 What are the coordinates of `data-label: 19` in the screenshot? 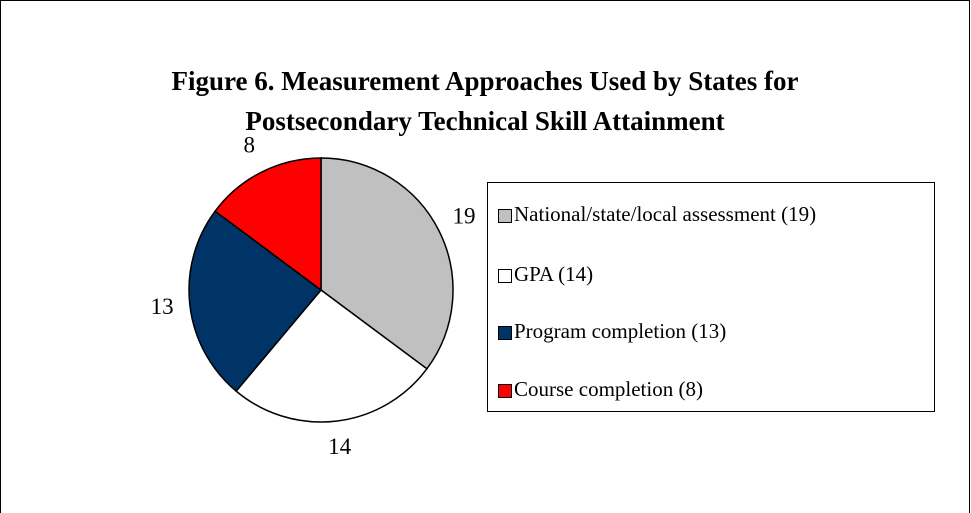 It's located at (463, 215).